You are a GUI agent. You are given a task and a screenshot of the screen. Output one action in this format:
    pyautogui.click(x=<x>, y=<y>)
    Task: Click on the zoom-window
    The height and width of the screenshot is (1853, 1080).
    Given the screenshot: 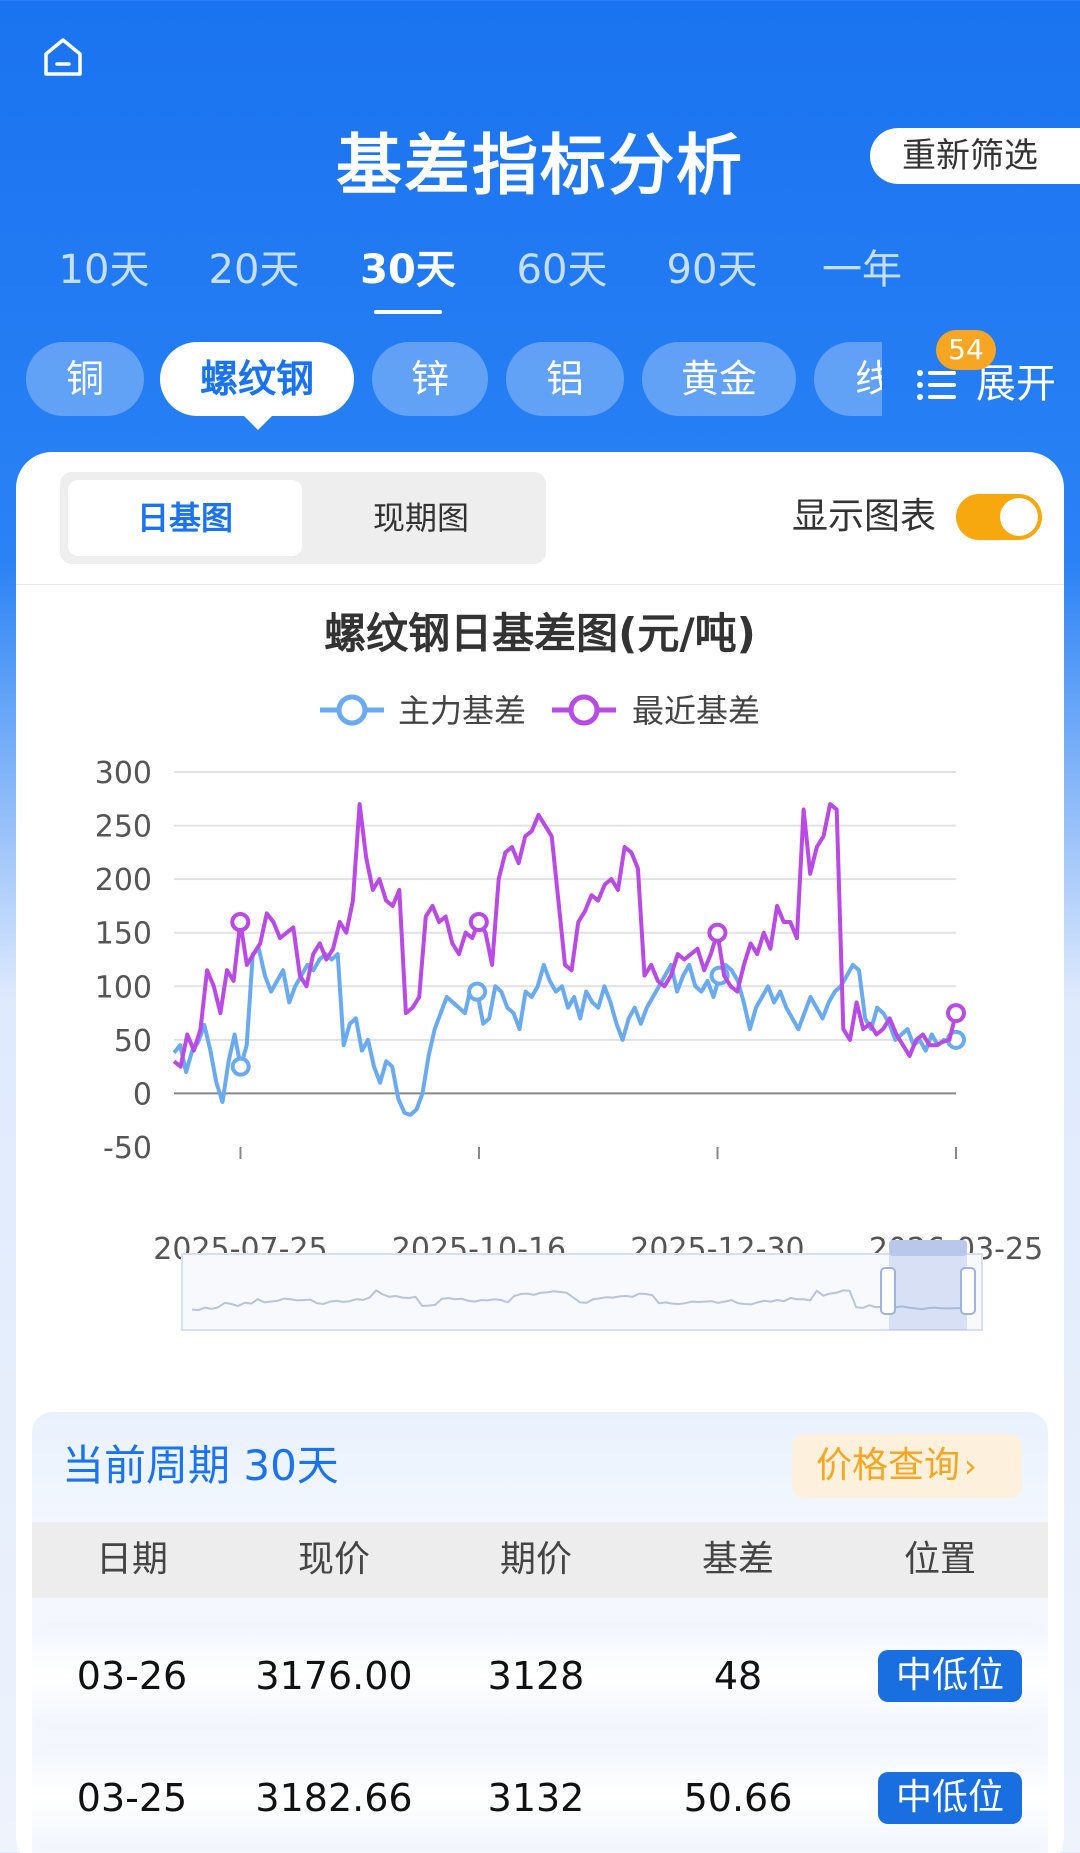 What is the action you would take?
    pyautogui.click(x=928, y=1292)
    